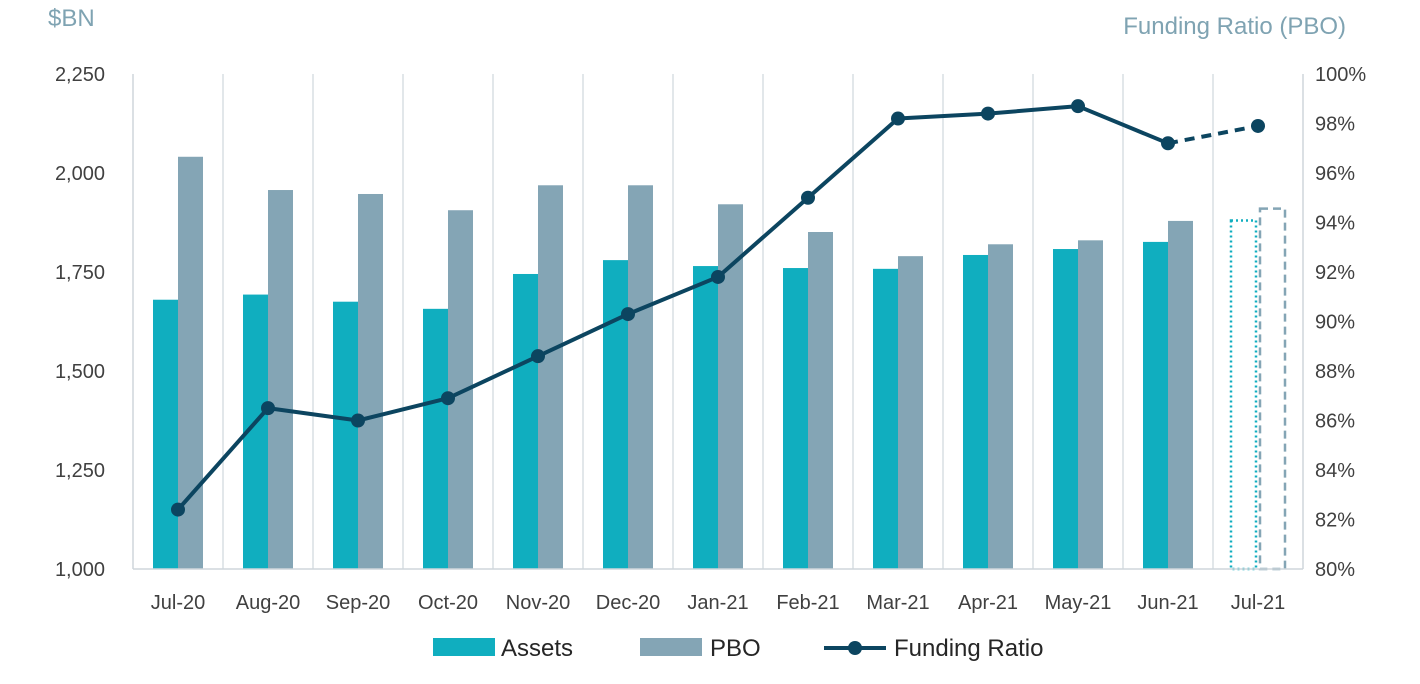 Image resolution: width=1420 pixels, height=684 pixels. What do you see at coordinates (1335, 273) in the screenshot?
I see `y-right-tick-label: 92%` at bounding box center [1335, 273].